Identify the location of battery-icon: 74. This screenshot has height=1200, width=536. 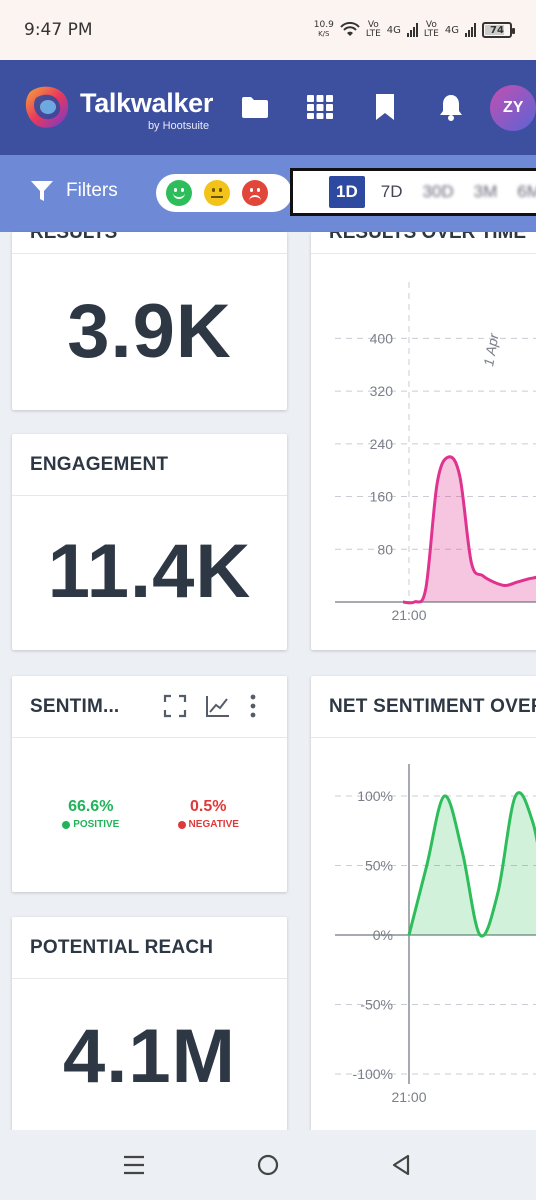
(498, 30).